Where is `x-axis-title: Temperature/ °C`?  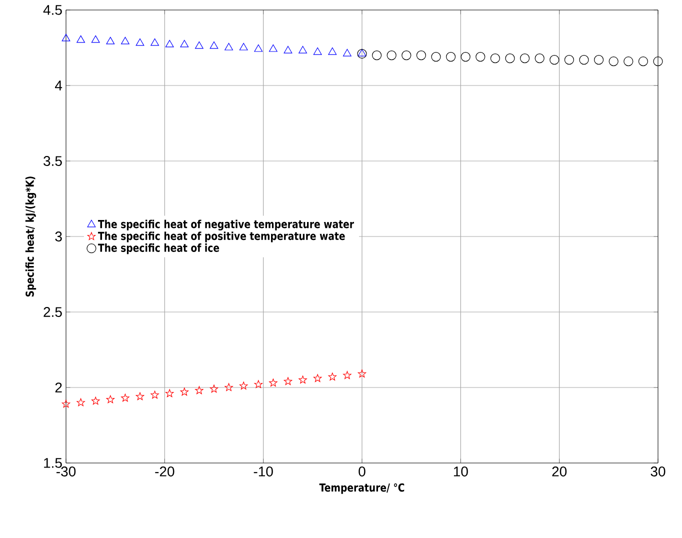
x-axis-title: Temperature/ °C is located at coordinates (361, 488).